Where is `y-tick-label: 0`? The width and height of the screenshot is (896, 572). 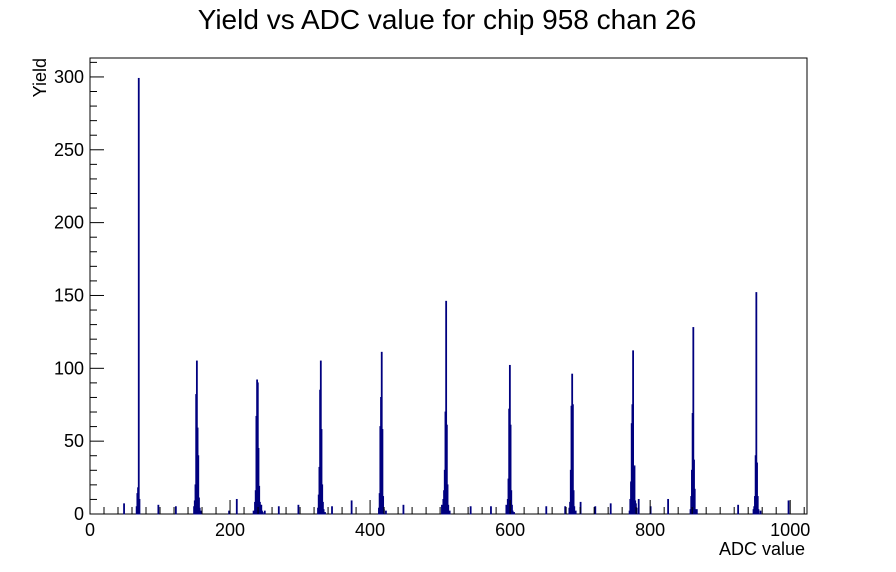 y-tick-label: 0 is located at coordinates (79, 514).